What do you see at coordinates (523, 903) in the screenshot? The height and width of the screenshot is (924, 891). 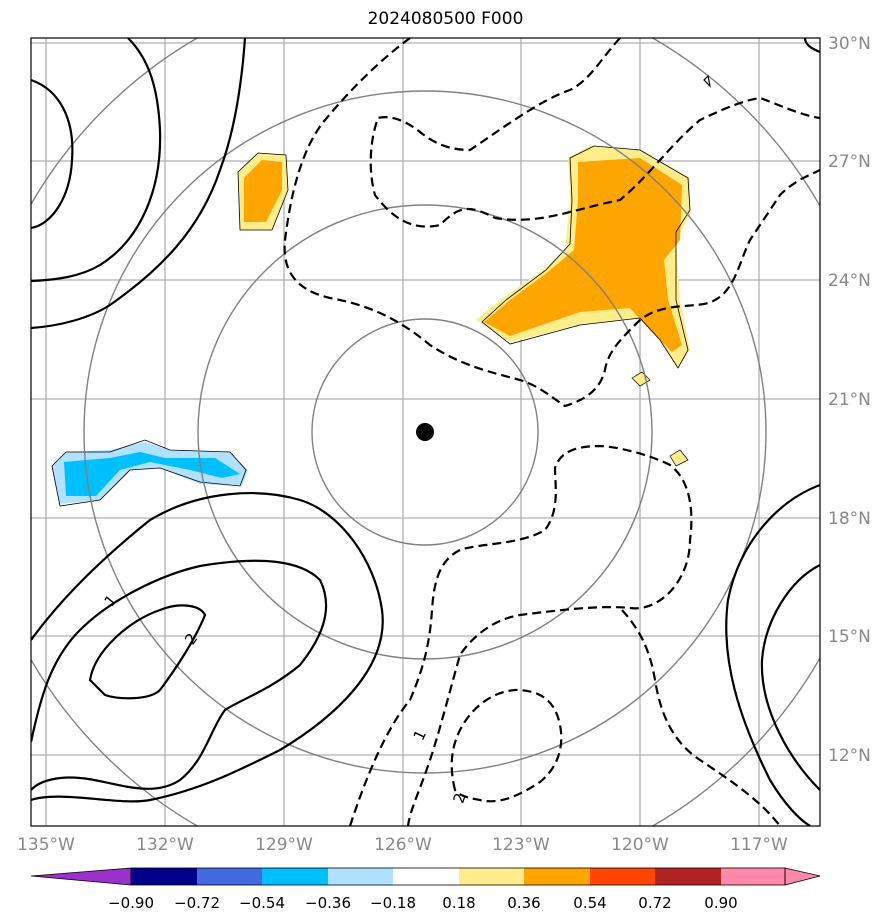 I see `colorbar-label: 0.36` at bounding box center [523, 903].